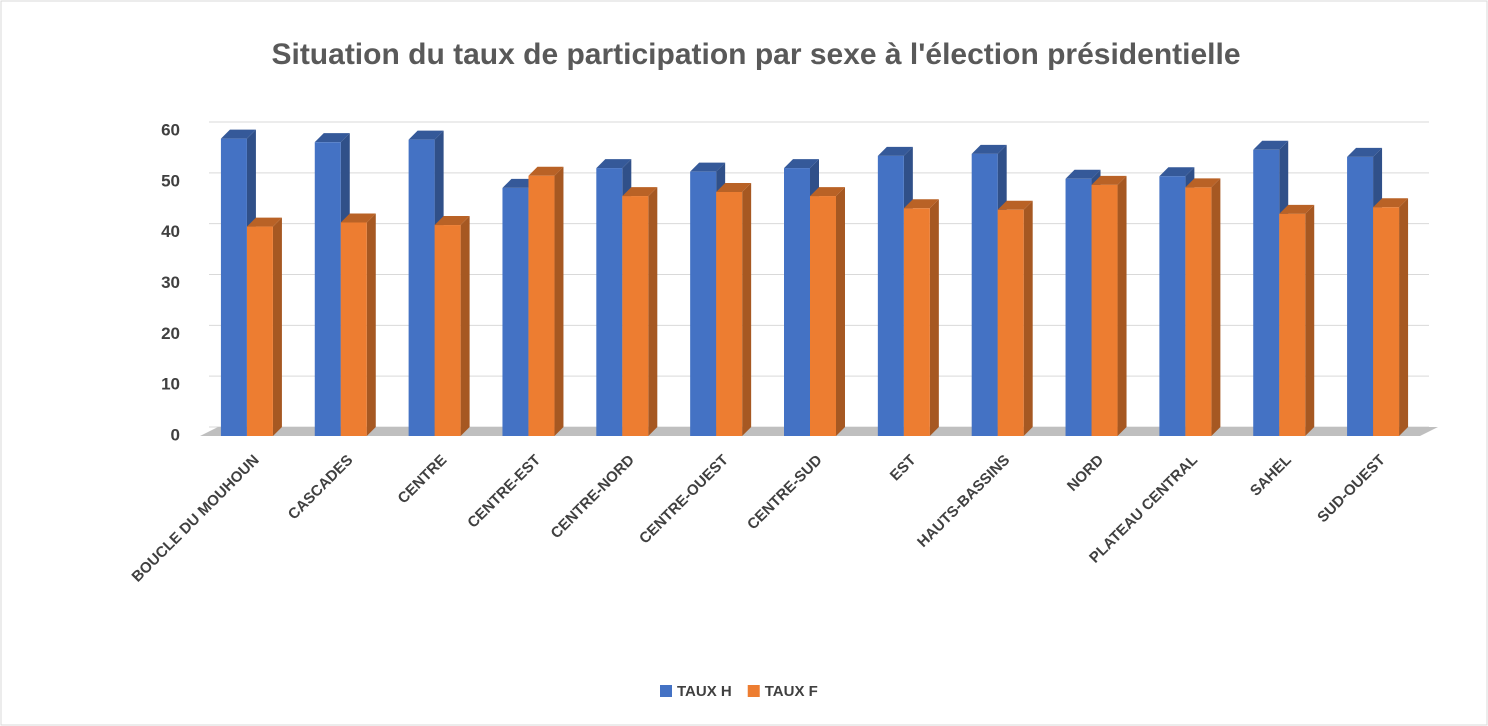  What do you see at coordinates (170, 231) in the screenshot?
I see `y-tick-label: 40` at bounding box center [170, 231].